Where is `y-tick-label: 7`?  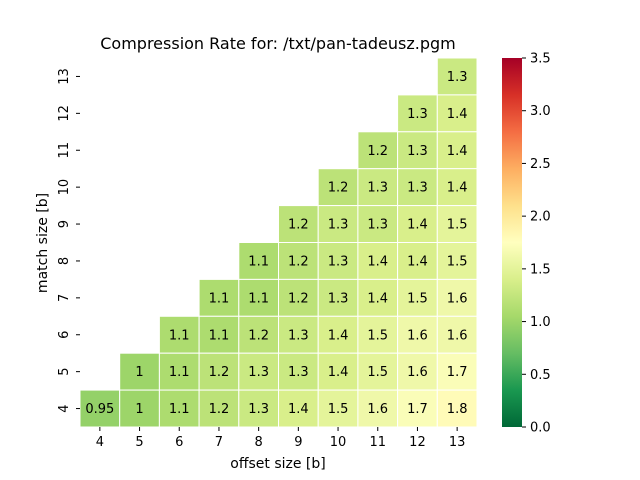 y-tick-label: 7 is located at coordinates (64, 298).